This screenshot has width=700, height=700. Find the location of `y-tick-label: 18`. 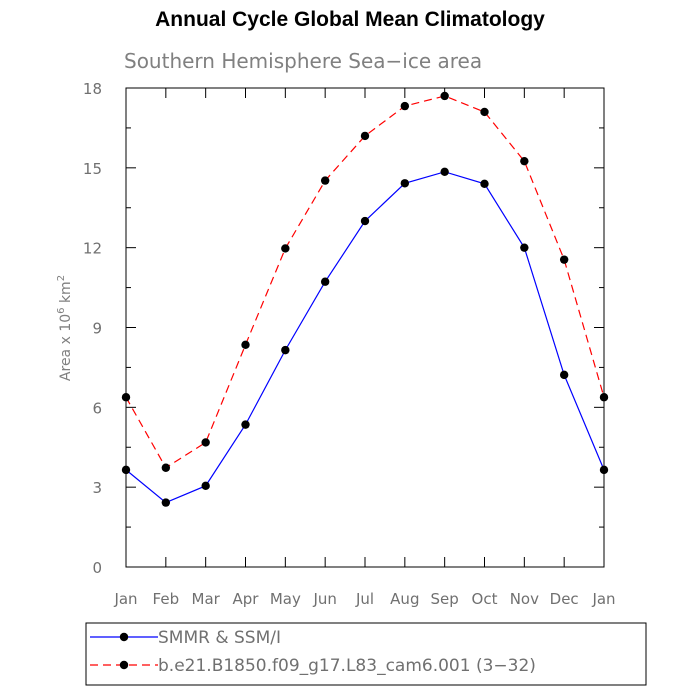

y-tick-label: 18 is located at coordinates (92, 89).